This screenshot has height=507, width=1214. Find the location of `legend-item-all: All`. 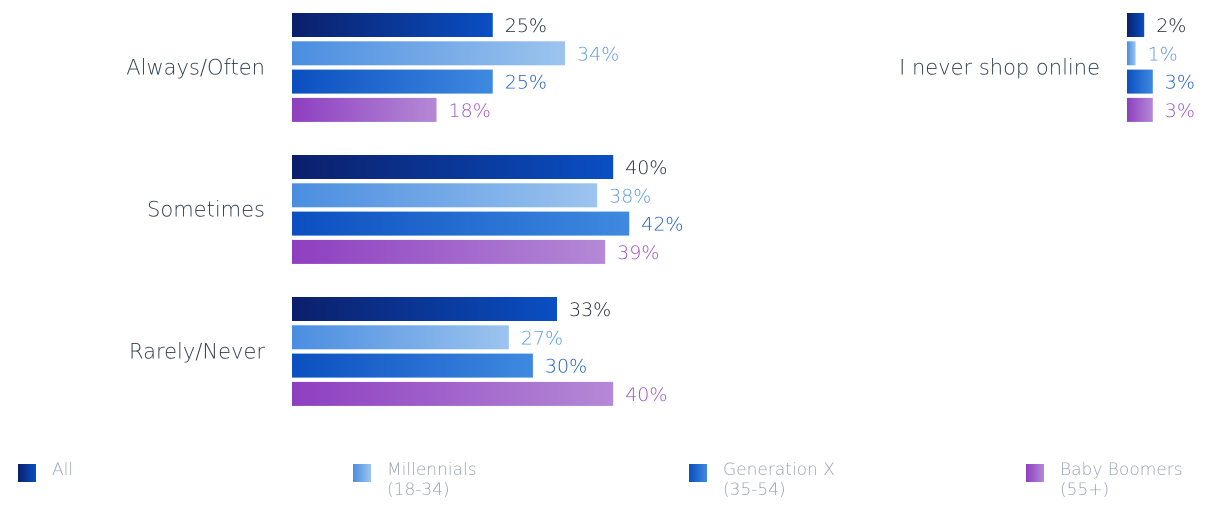

legend-item-all: All is located at coordinates (45, 471).